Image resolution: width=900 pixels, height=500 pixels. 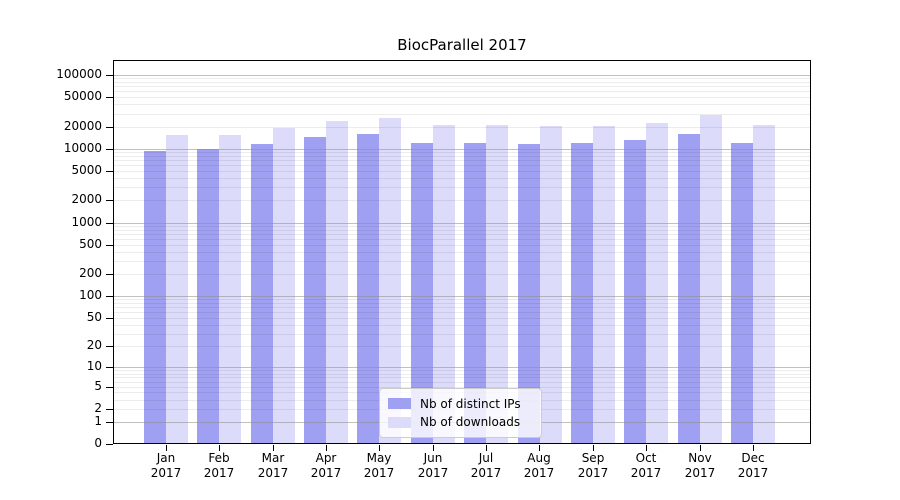 I want to click on chart-title: BiocParallel 2017, so click(x=462, y=45).